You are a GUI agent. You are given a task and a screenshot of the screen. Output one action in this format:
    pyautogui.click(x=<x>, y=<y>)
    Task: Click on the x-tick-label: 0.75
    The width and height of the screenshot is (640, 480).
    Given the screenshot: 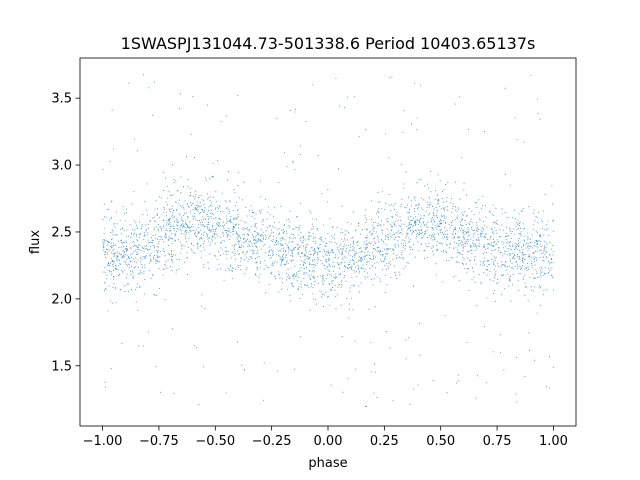 What is the action you would take?
    pyautogui.click(x=497, y=441)
    